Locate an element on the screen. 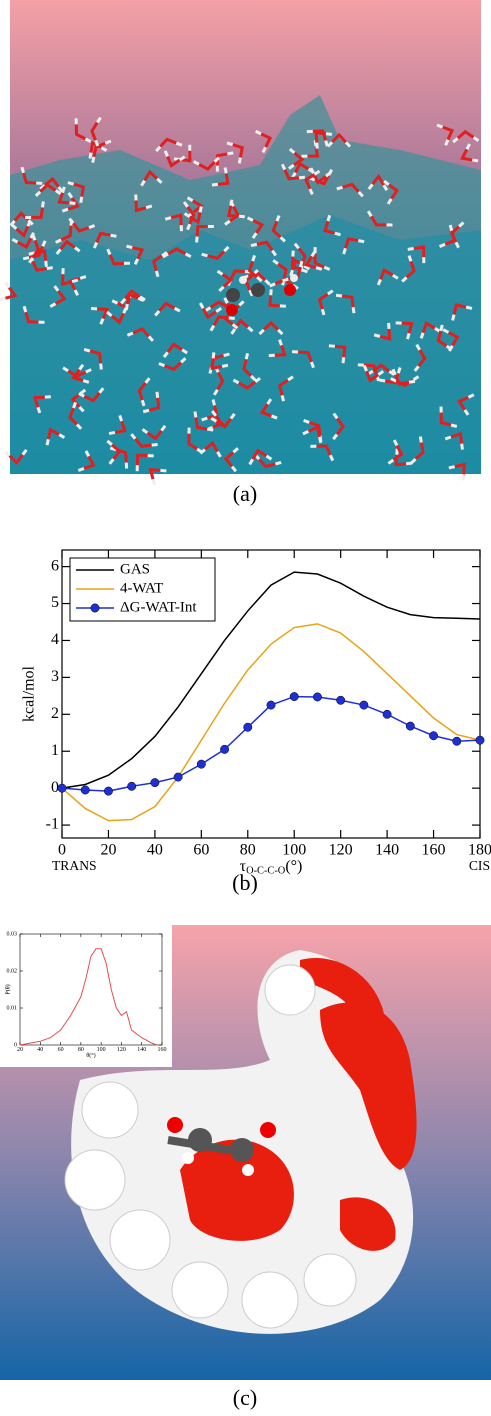 The image size is (491, 1416). y-axis-label: kcal/mol is located at coordinates (29, 693).